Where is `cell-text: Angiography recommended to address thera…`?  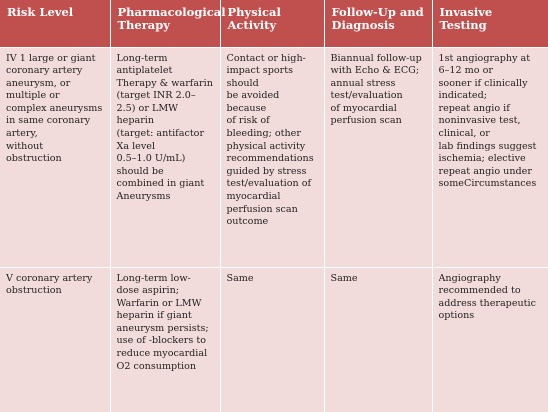 cell-text: Angiography recommended to address thera… is located at coordinates (487, 297).